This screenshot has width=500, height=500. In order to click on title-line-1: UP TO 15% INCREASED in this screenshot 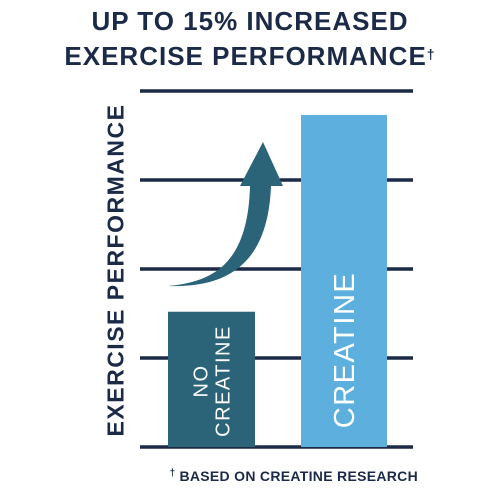, I will do `click(250, 21)`.